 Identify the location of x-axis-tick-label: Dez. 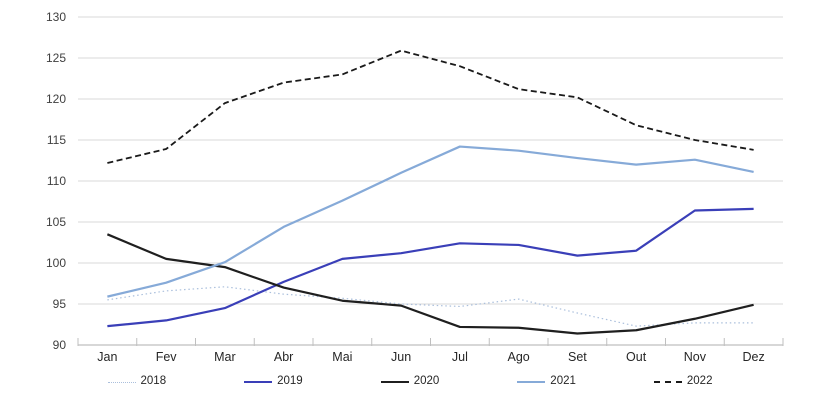
(754, 357).